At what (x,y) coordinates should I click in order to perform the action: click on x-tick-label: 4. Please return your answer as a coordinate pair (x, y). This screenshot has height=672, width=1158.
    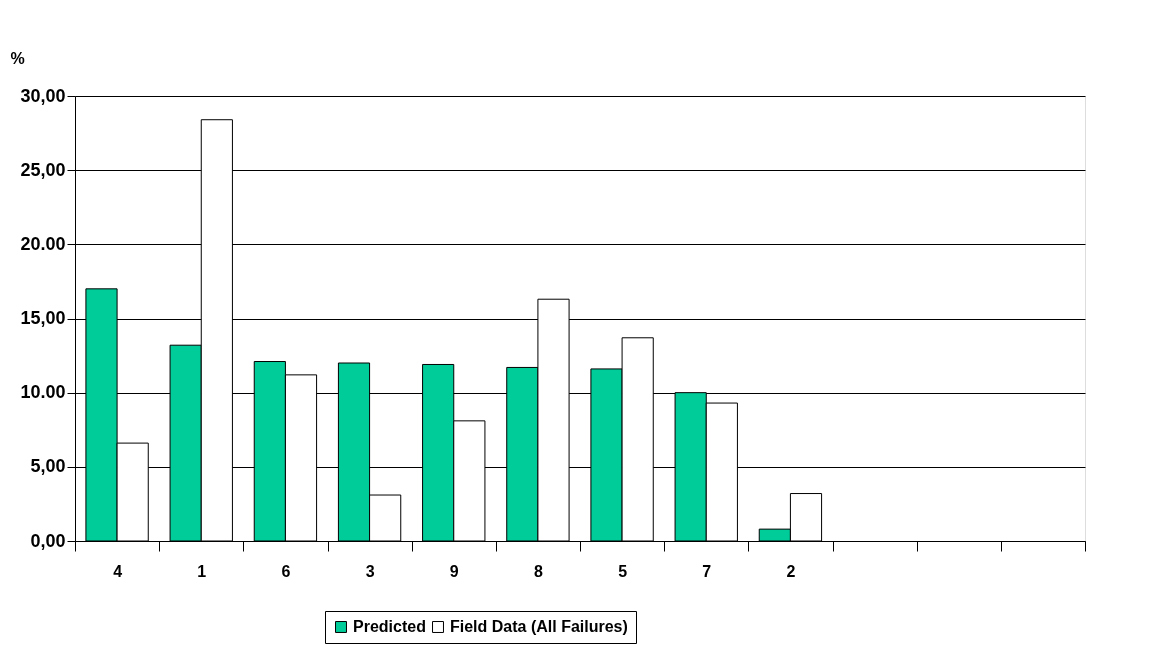
    Looking at the image, I should click on (118, 571).